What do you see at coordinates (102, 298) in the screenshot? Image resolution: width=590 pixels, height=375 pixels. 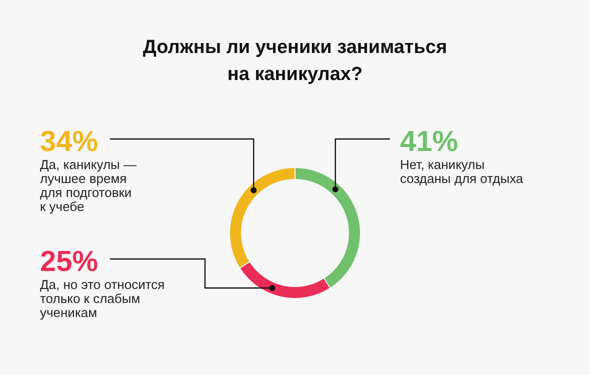 I see `slice-label: Да, но это относится только к слабым ученикам` at bounding box center [102, 298].